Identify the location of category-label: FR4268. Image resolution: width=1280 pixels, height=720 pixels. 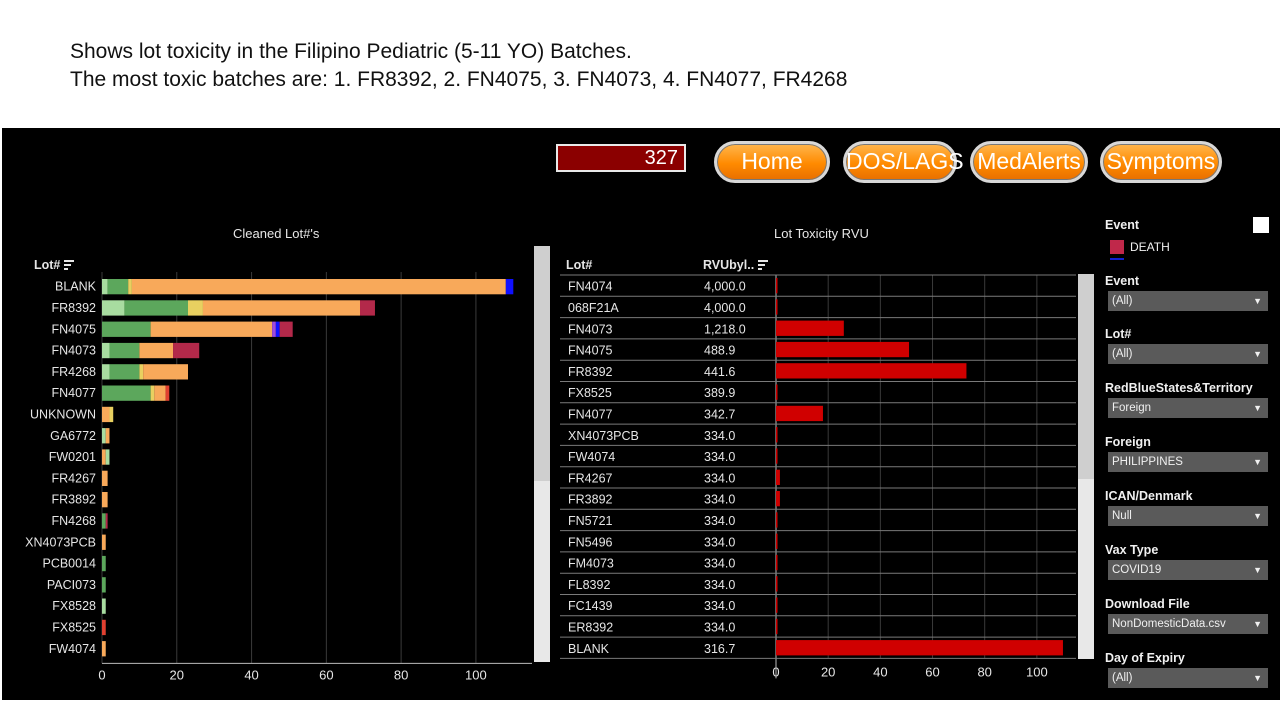
(74, 372).